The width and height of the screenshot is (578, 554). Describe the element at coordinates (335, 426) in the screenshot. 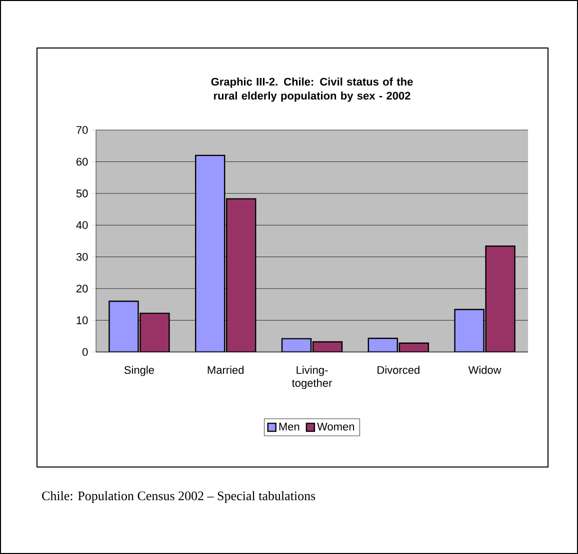

I see `legend-label: Women` at that location.